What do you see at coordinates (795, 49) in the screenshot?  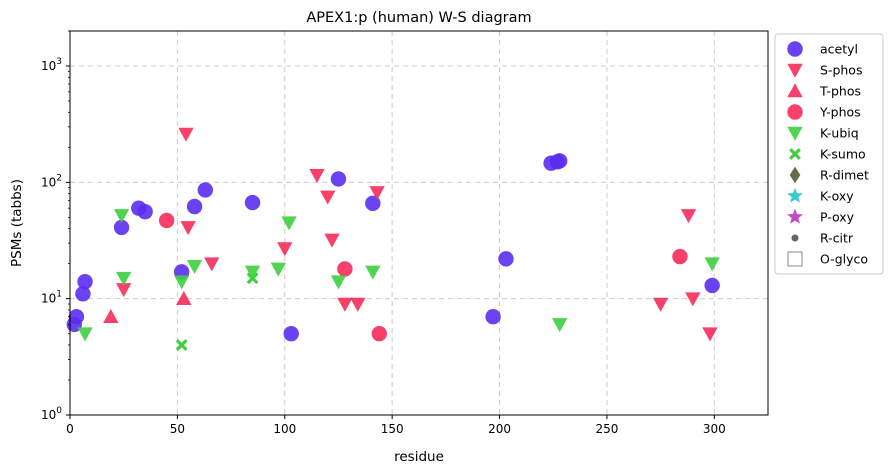 I see `legend-marker-acetyl` at bounding box center [795, 49].